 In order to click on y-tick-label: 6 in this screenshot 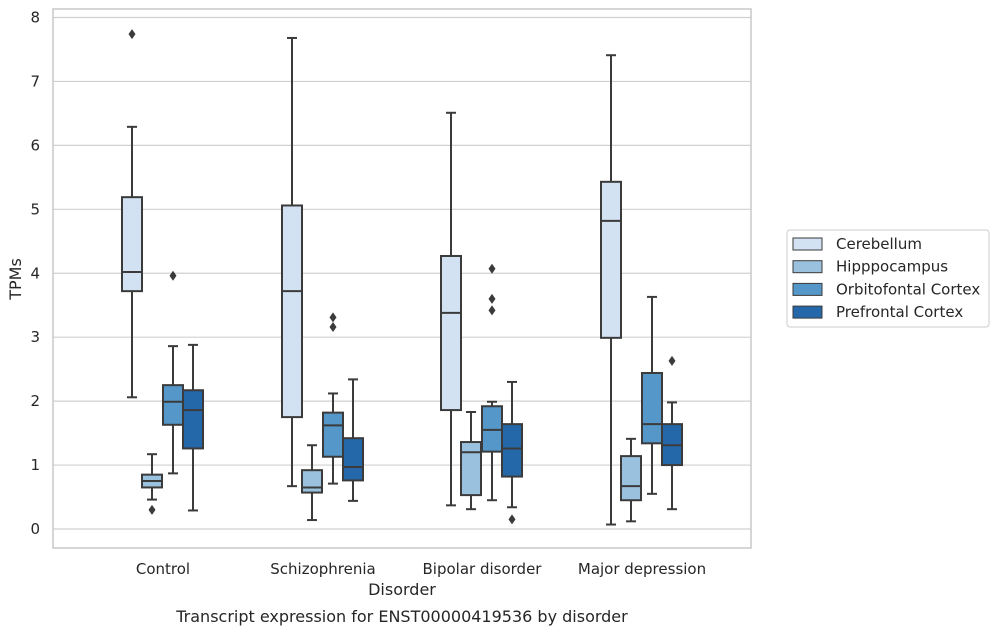, I will do `click(35, 145)`.